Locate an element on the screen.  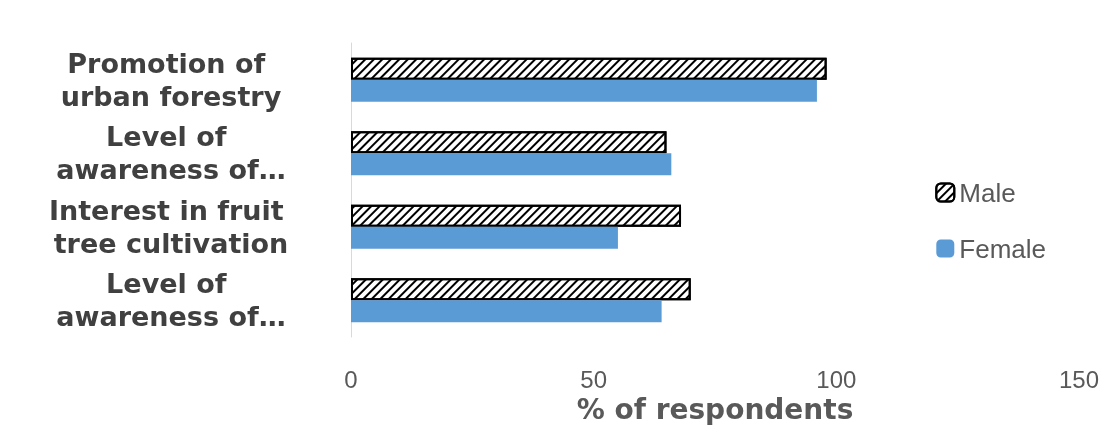
x-axis-title: % of respondents is located at coordinates (715, 410).